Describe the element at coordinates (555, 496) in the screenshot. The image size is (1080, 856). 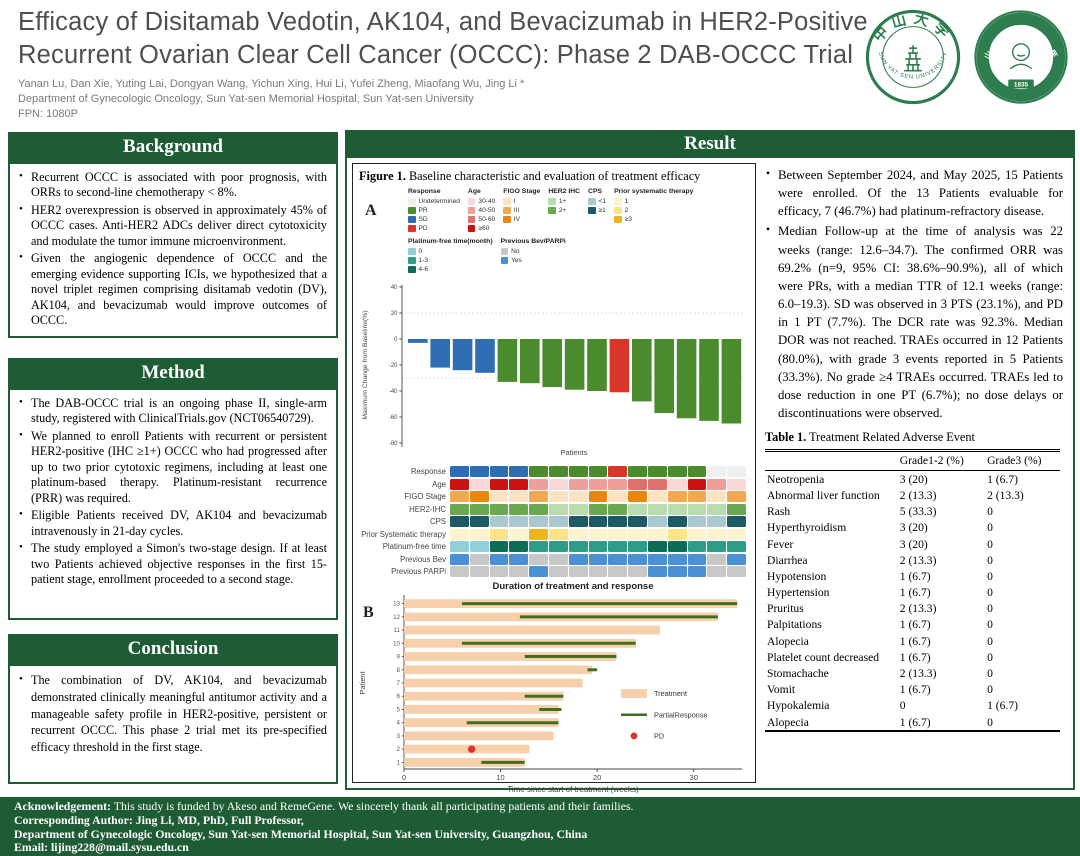
I see `oncoprint-row: FIGO Stage` at that location.